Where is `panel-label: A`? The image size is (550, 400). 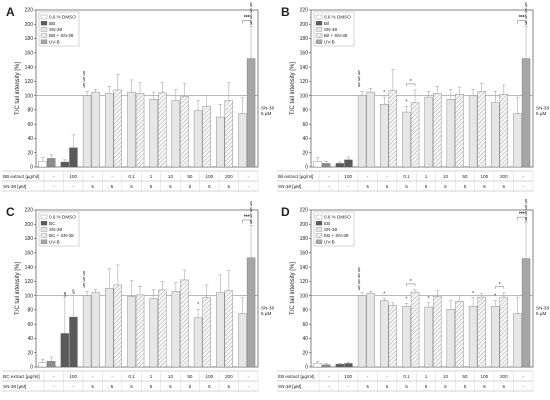
panel-label: A is located at coordinates (10, 12).